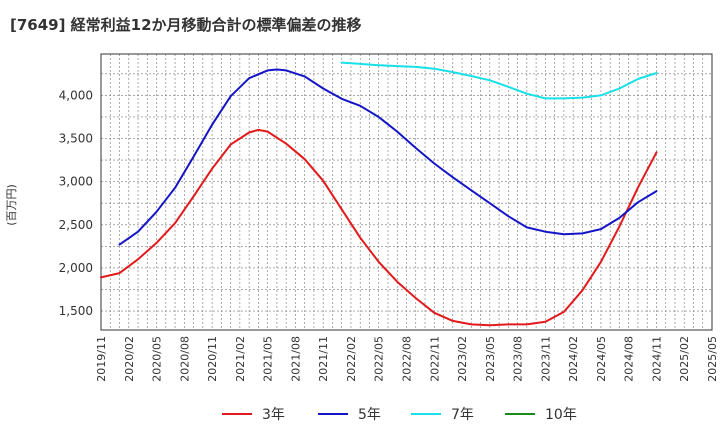 Image resolution: width=720 pixels, height=440 pixels. Describe the element at coordinates (712, 359) in the screenshot. I see `x-tick-label: 2025/05` at that location.